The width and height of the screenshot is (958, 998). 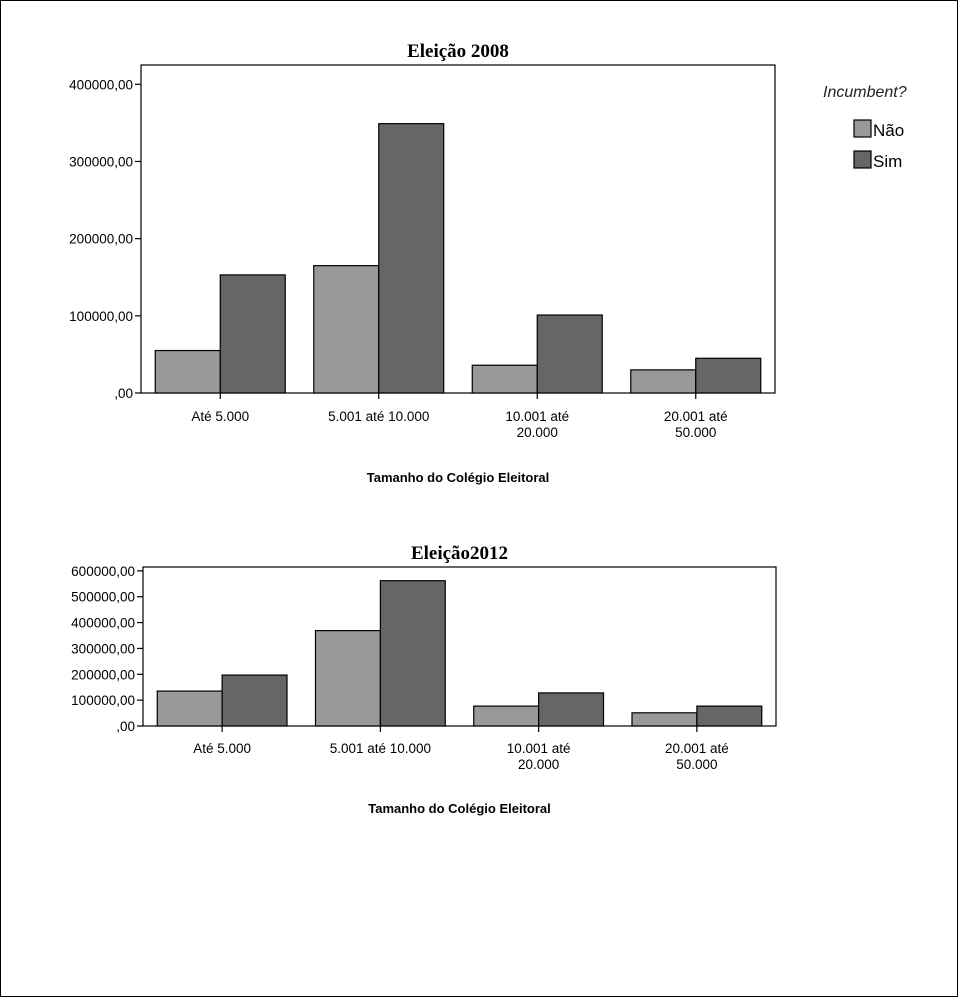 I want to click on legend-title: Incumbent?, so click(x=865, y=92).